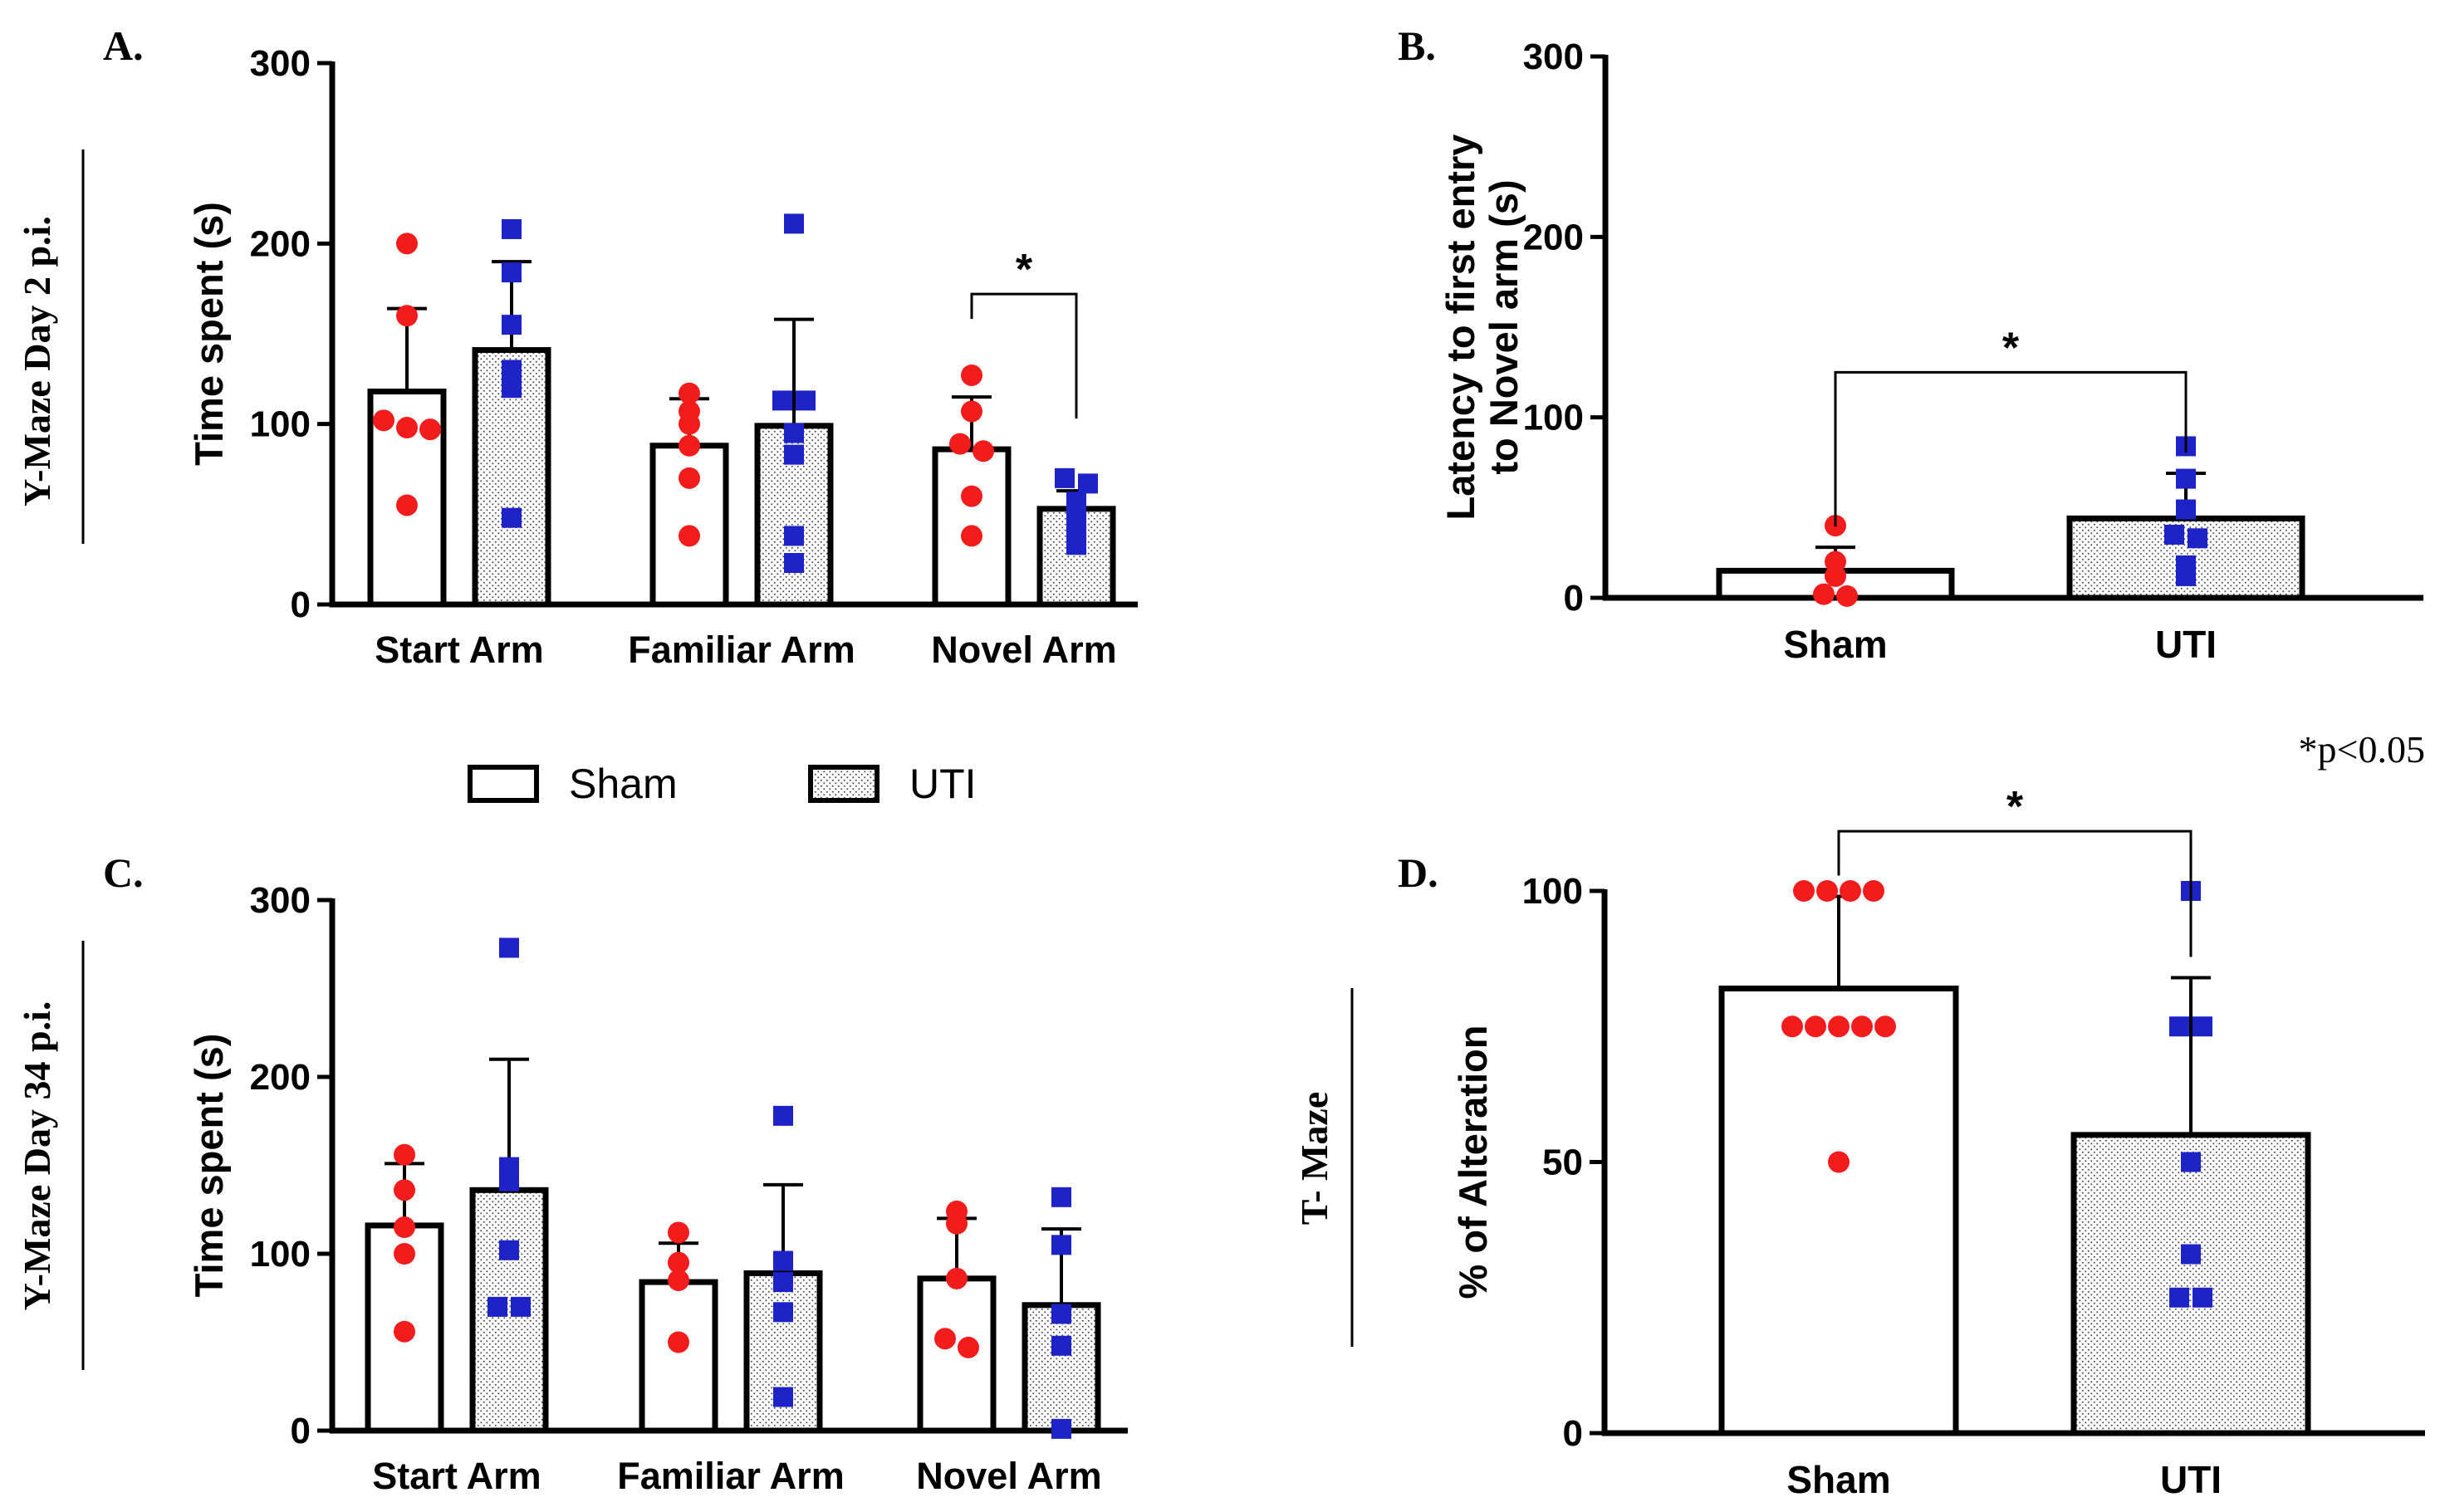 The width and height of the screenshot is (2440, 1512). What do you see at coordinates (1838, 1479) in the screenshot?
I see `x-tick-label: Sham` at bounding box center [1838, 1479].